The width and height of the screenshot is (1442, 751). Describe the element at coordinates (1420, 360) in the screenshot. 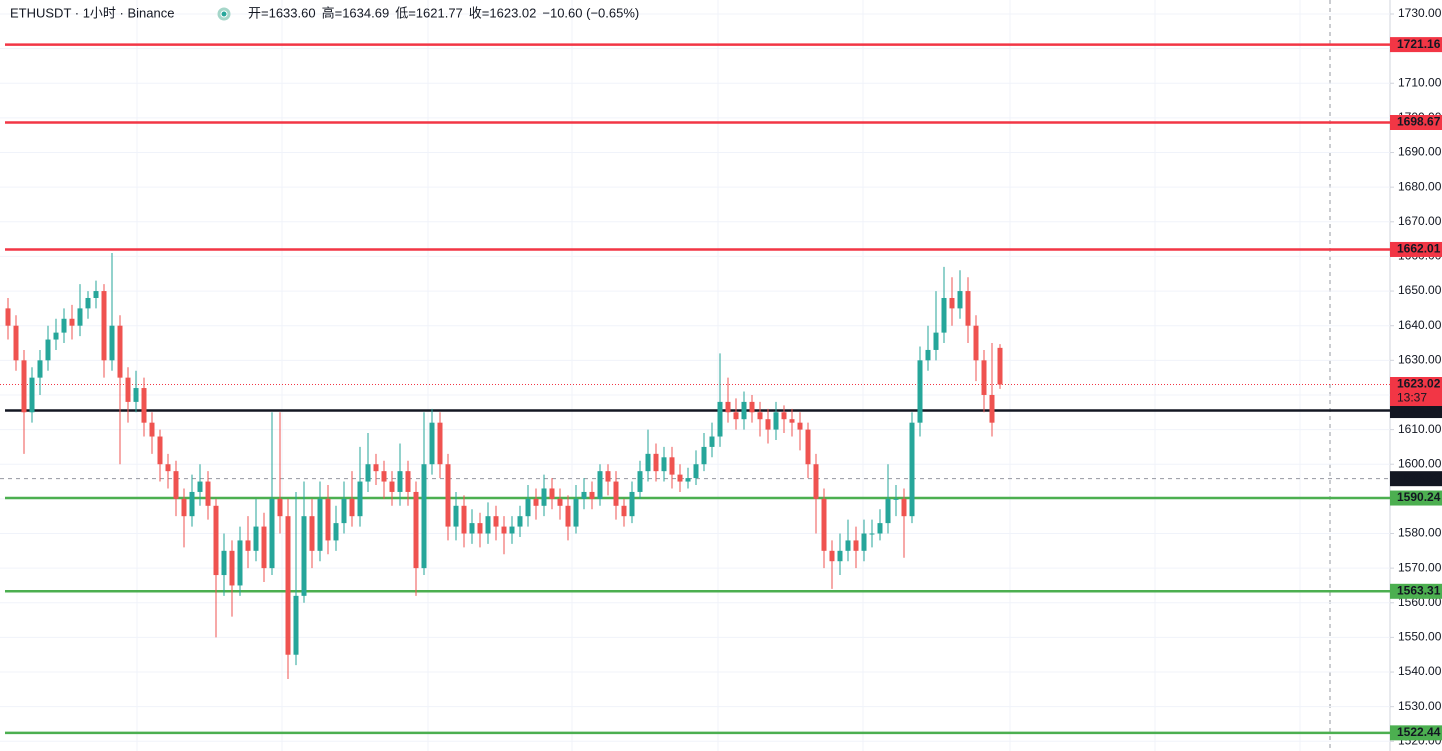

I see `y-tick-label: 1630.00` at that location.